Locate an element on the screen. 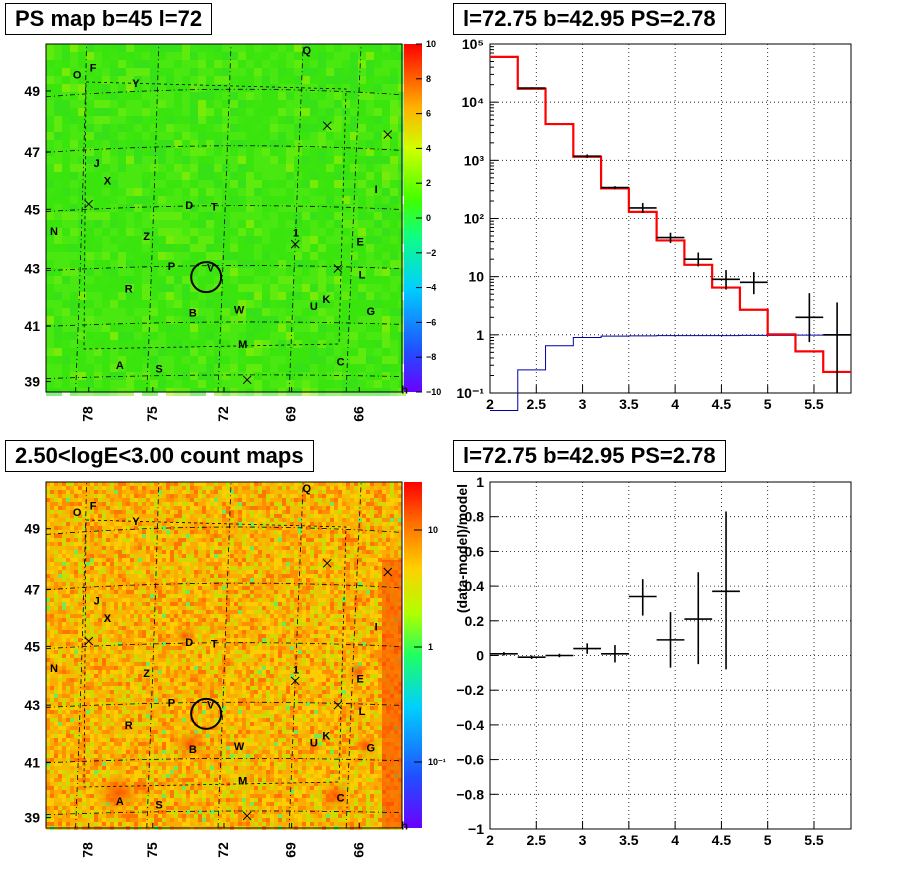  colorbar-tick-label: −4 is located at coordinates (431, 288).